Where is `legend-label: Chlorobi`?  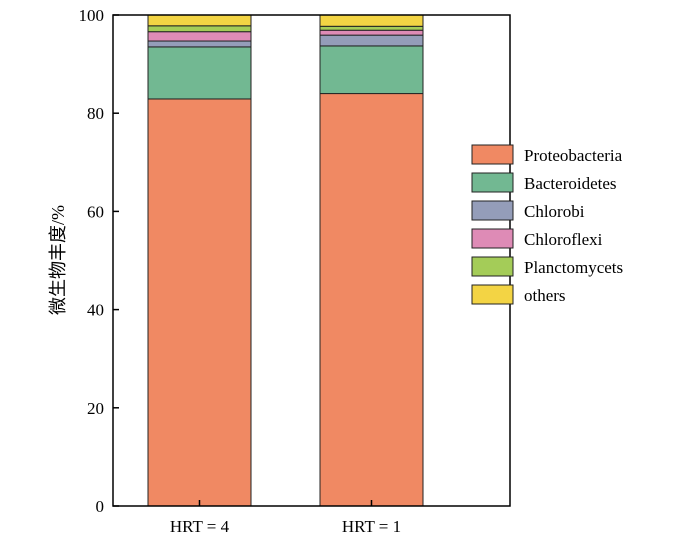
legend-label: Chlorobi is located at coordinates (554, 211).